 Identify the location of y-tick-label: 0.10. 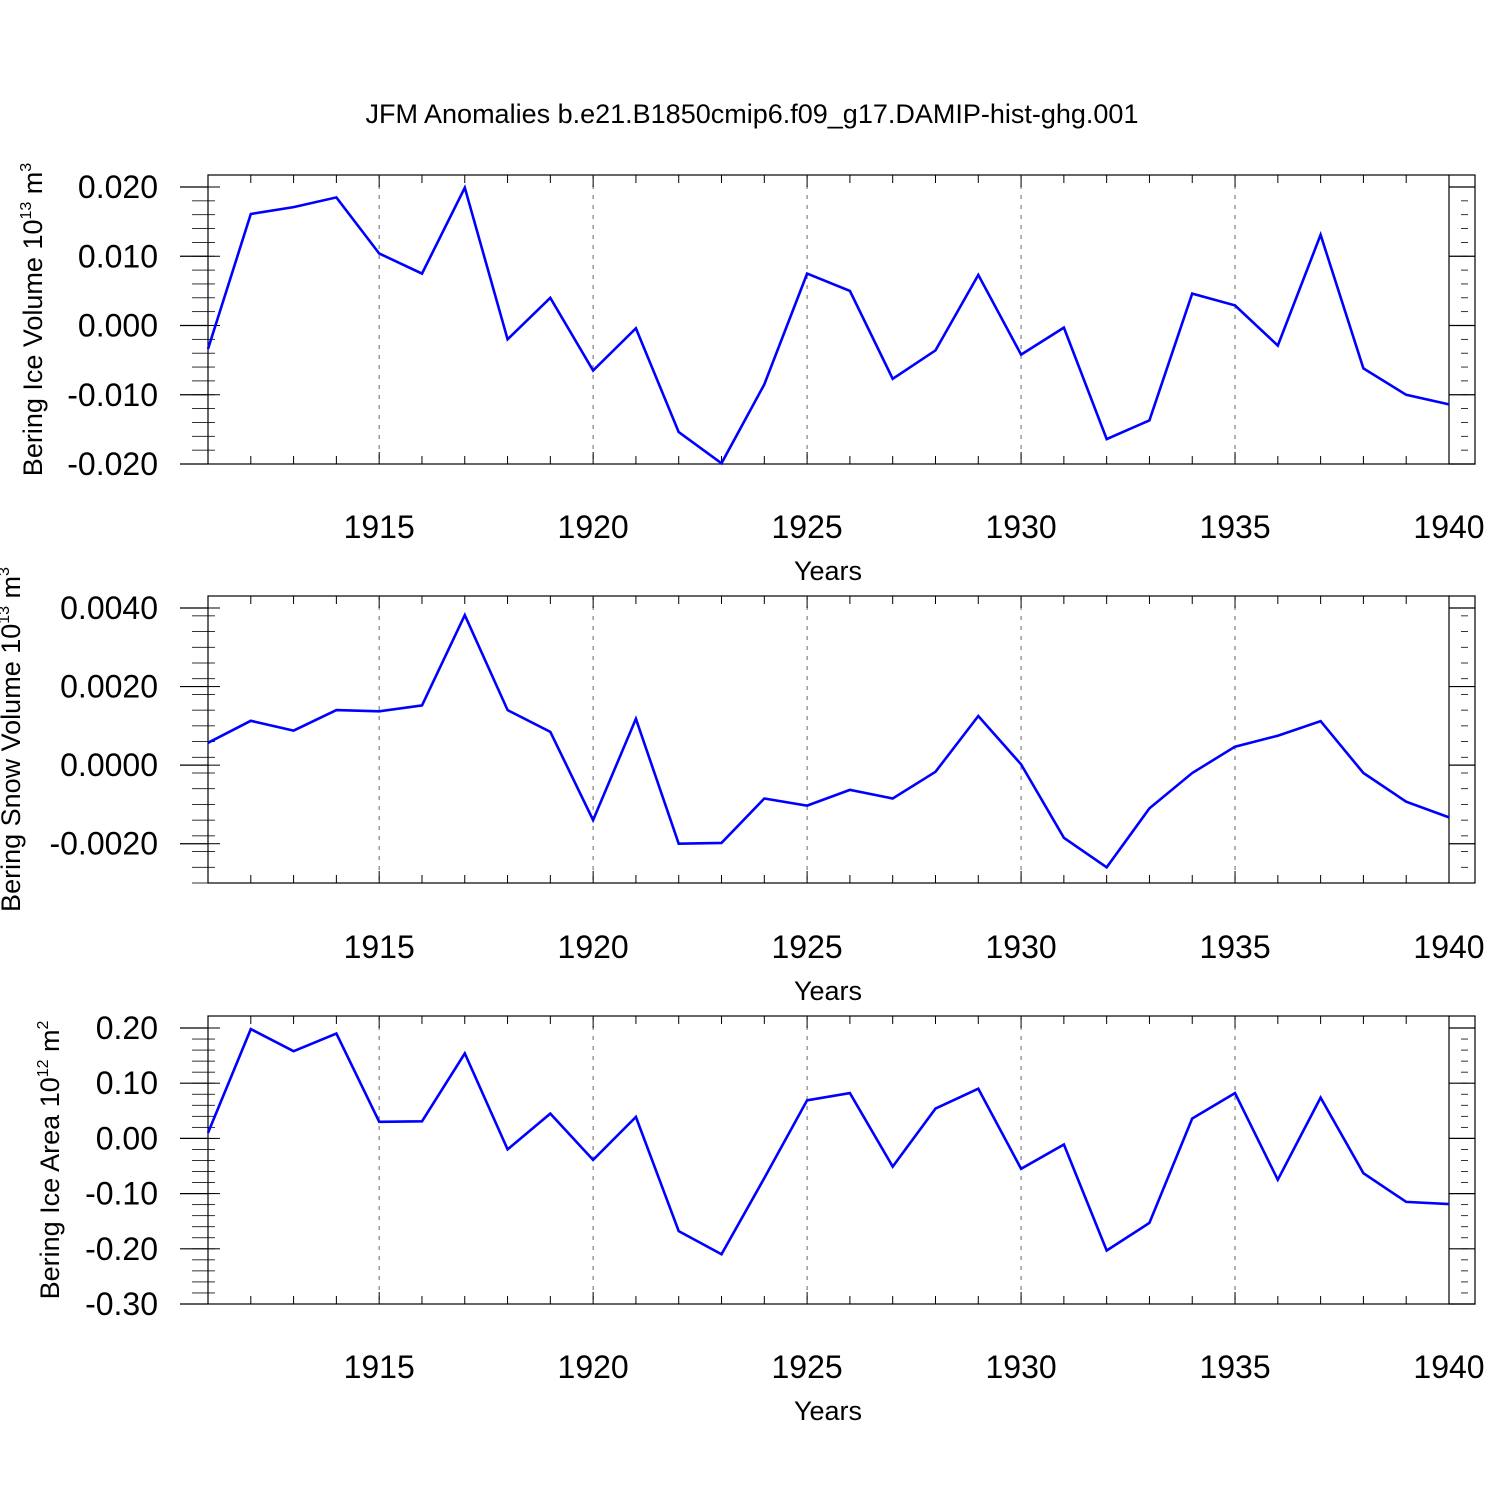
(127, 1083).